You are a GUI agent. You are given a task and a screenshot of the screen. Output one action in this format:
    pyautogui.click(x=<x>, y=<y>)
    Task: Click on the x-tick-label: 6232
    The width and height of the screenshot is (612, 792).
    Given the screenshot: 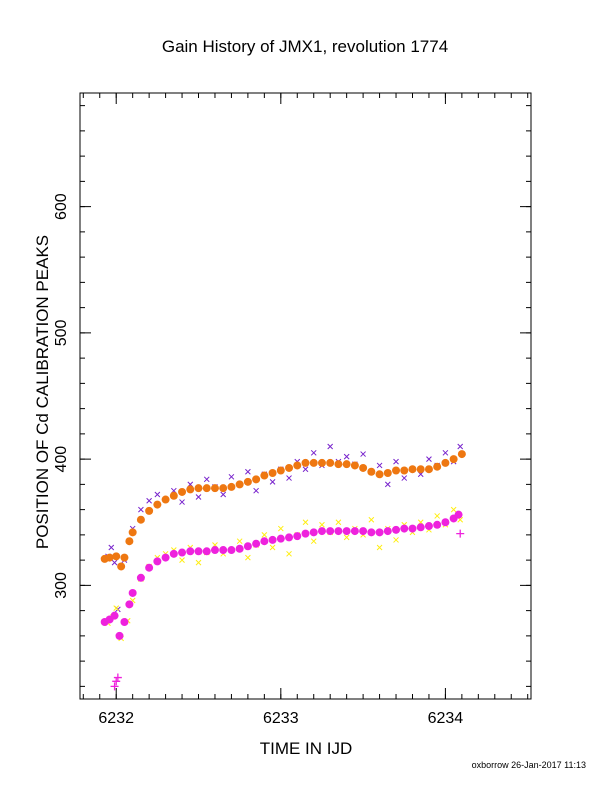 What is the action you would take?
    pyautogui.click(x=116, y=718)
    